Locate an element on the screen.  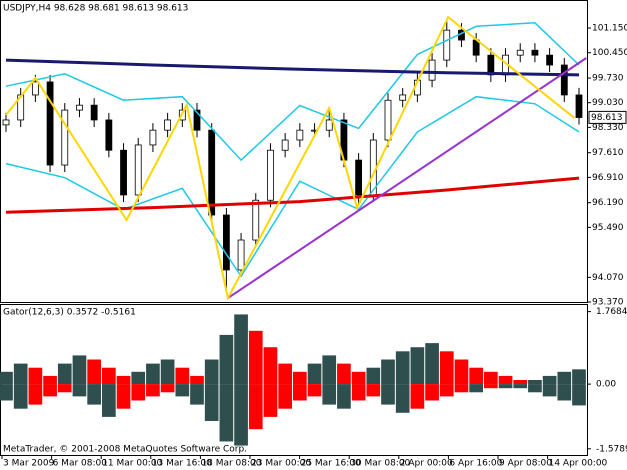
price-label: 98.613 is located at coordinates (607, 118).